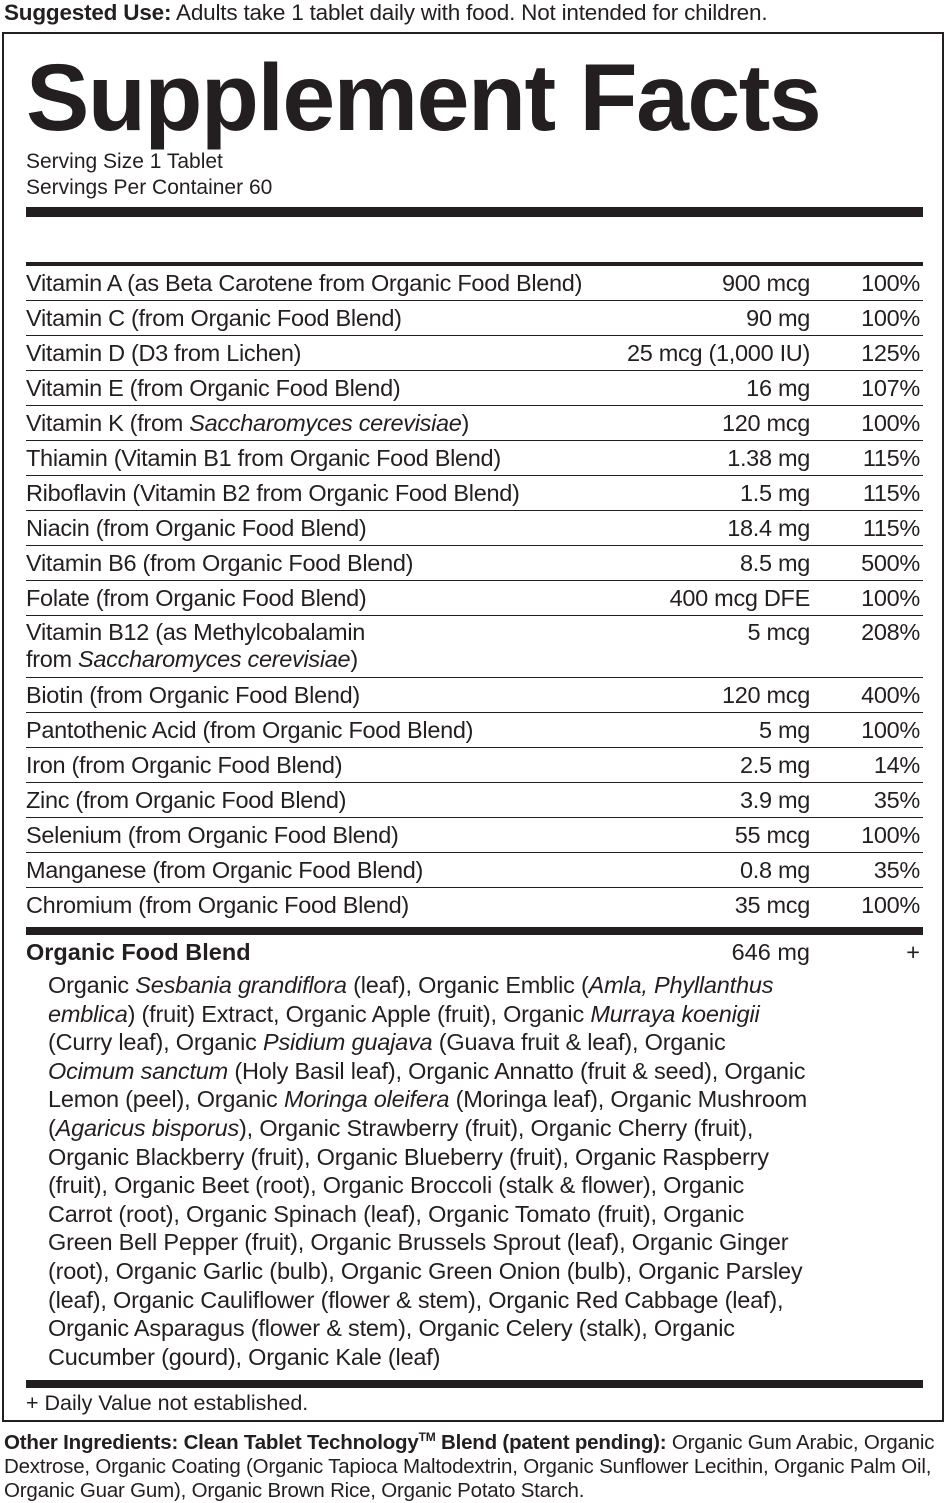  What do you see at coordinates (772, 905) in the screenshot?
I see `nutrient-amount: 35 mcg` at bounding box center [772, 905].